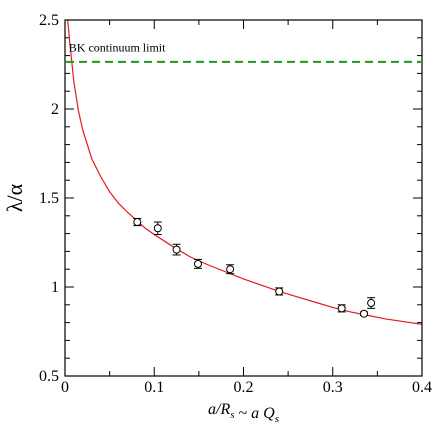 This screenshot has height=426, width=436. I want to click on y-tick-label: 2, so click(55, 109).